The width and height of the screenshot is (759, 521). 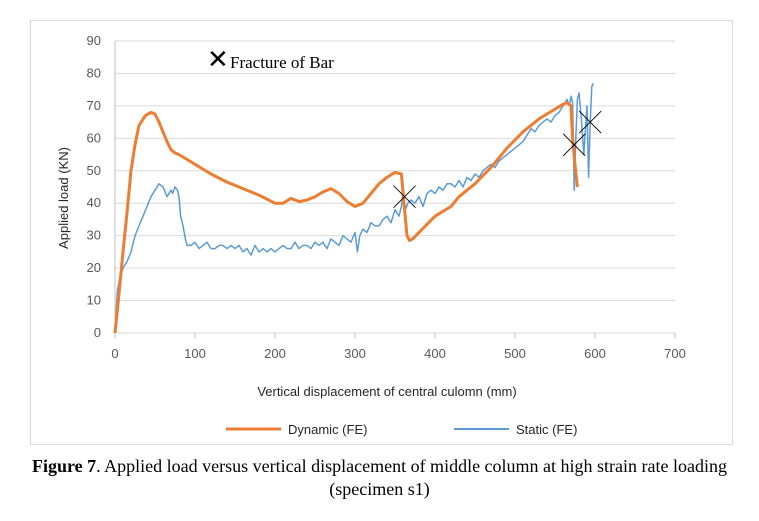 What do you see at coordinates (94, 170) in the screenshot?
I see `y-tick-label: 50` at bounding box center [94, 170].